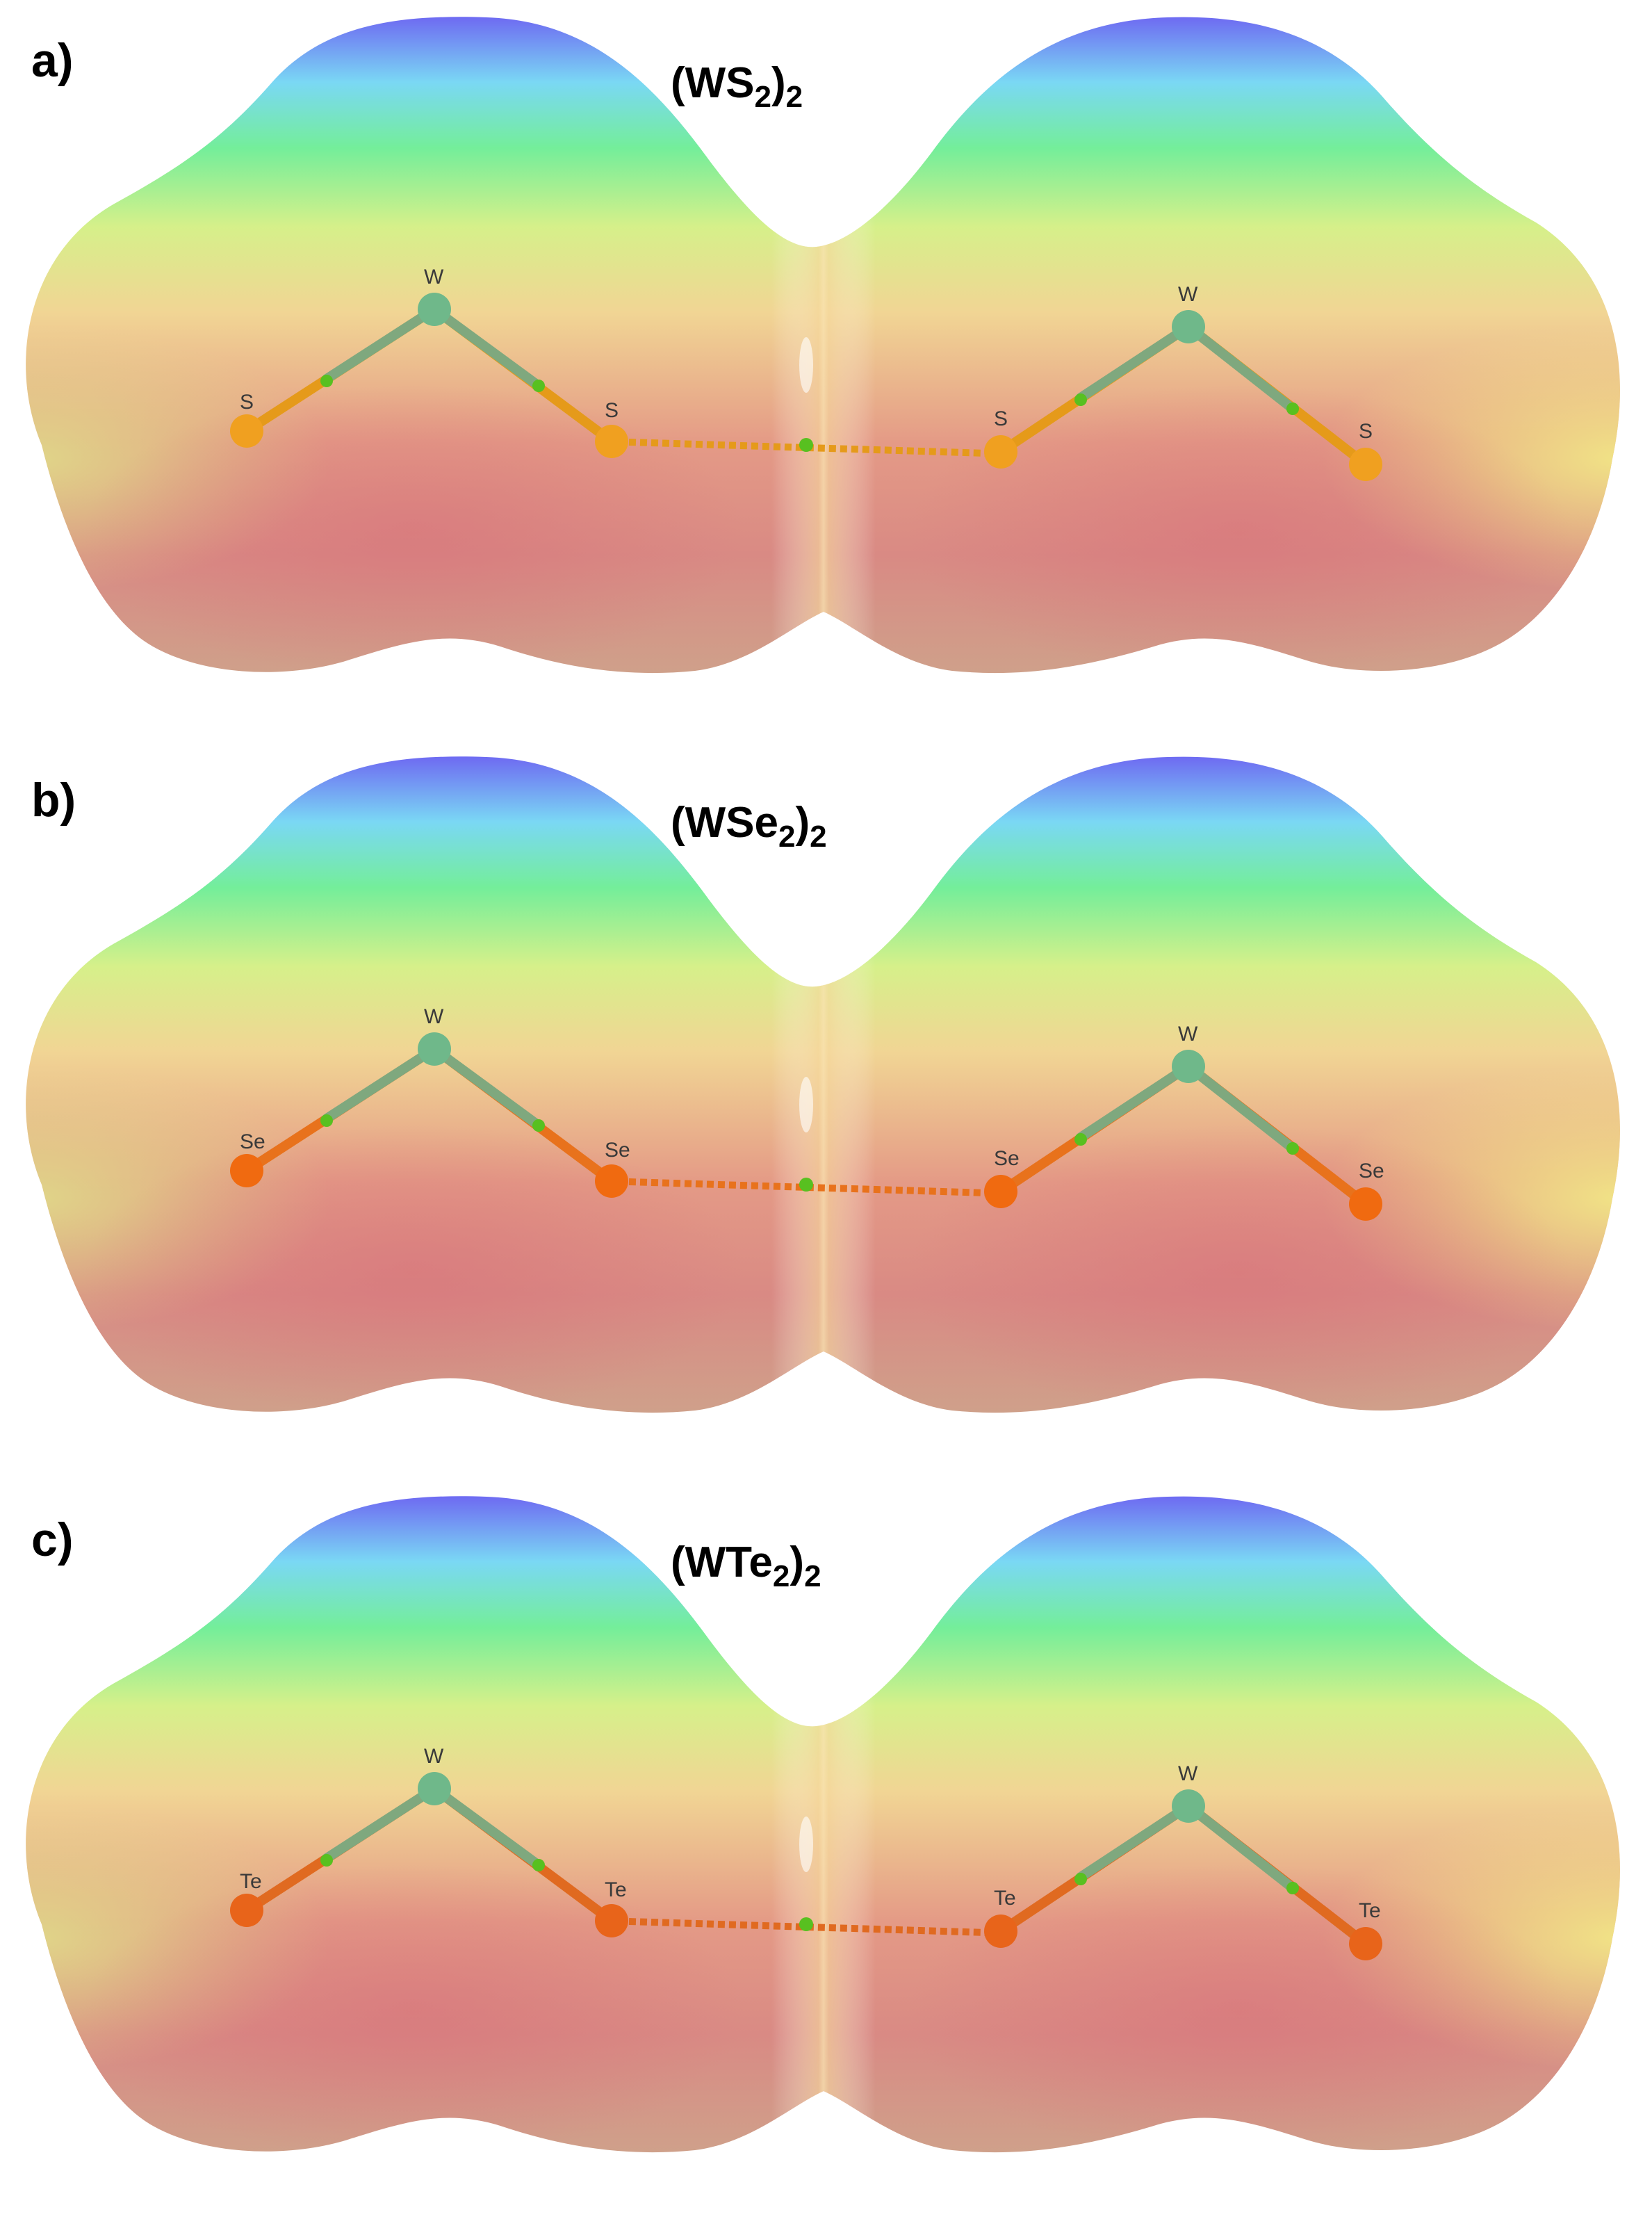 This screenshot has height=2219, width=1652. What do you see at coordinates (53, 800) in the screenshot?
I see `panel-label: b)` at bounding box center [53, 800].